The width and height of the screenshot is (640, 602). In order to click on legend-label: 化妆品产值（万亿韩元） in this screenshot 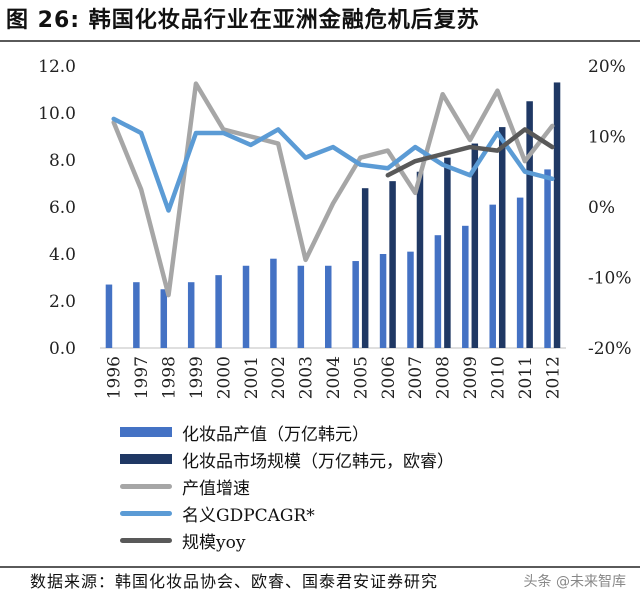, I will do `click(275, 434)`.